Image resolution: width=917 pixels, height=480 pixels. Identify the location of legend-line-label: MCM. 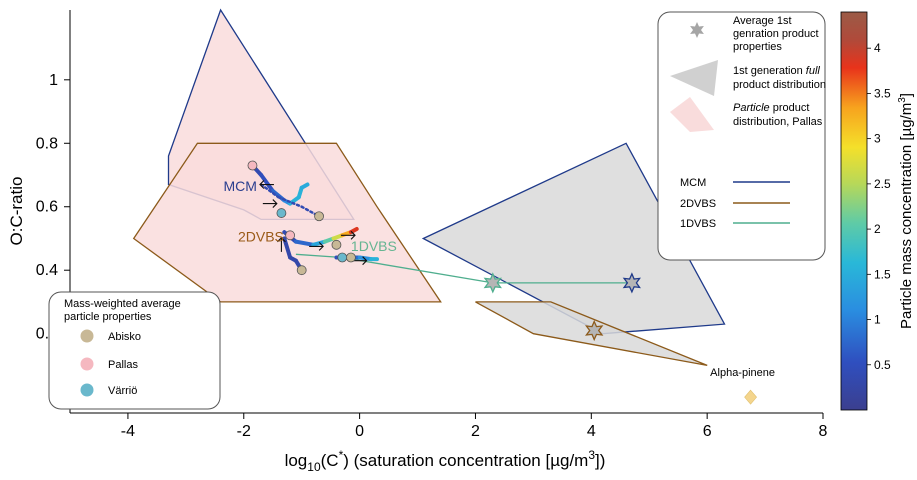
(693, 183).